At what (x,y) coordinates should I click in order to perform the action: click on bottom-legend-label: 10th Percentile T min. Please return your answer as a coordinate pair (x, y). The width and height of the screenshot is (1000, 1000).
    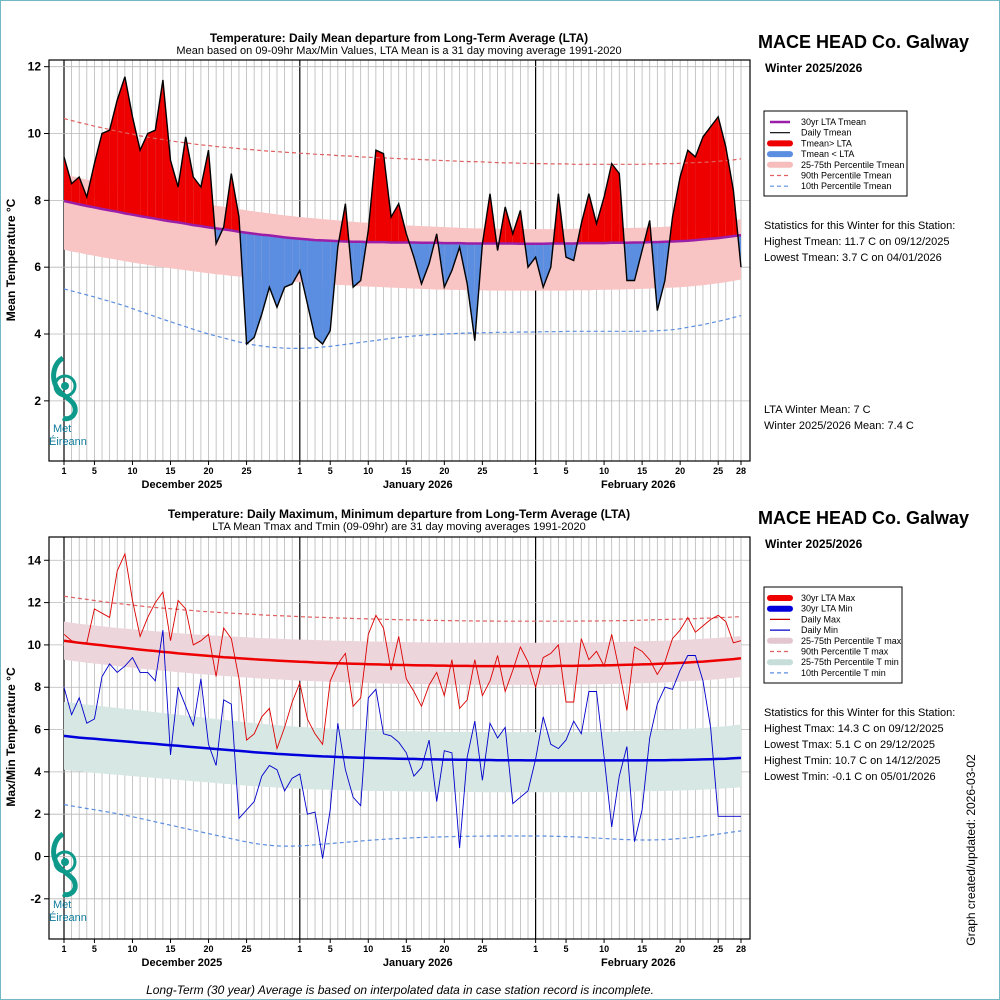
    Looking at the image, I should click on (843, 673).